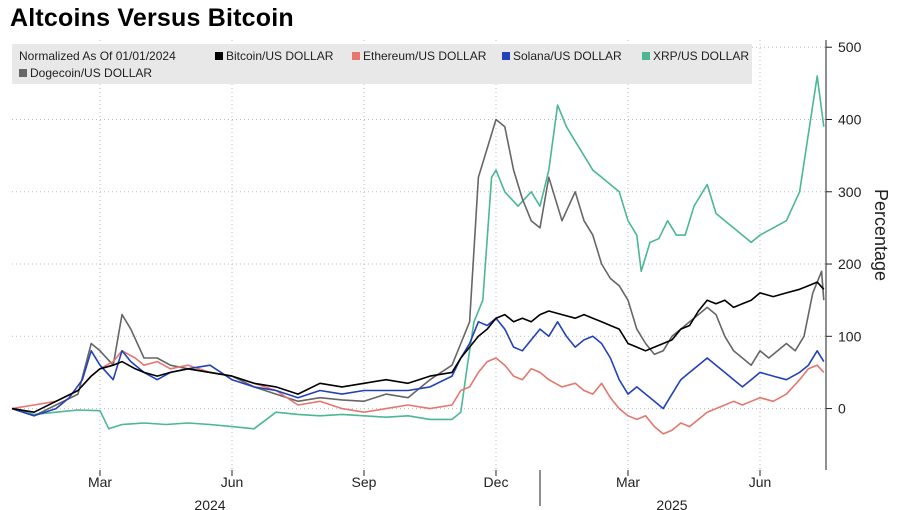  I want to click on x-tick-label: Dec, so click(496, 482).